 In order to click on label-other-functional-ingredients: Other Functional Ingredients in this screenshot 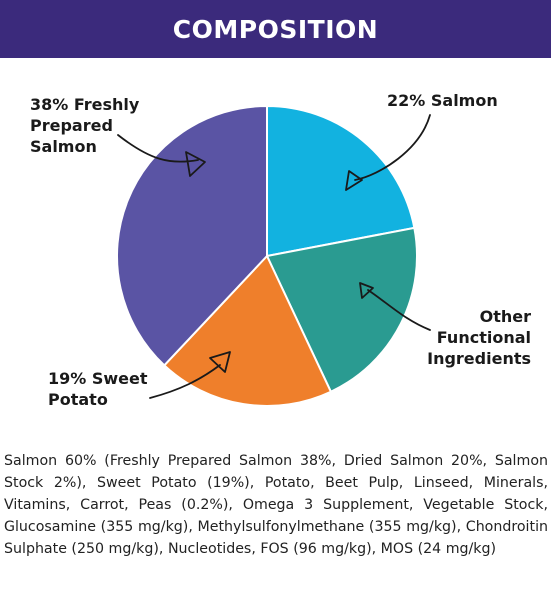, I will do `click(479, 337)`.